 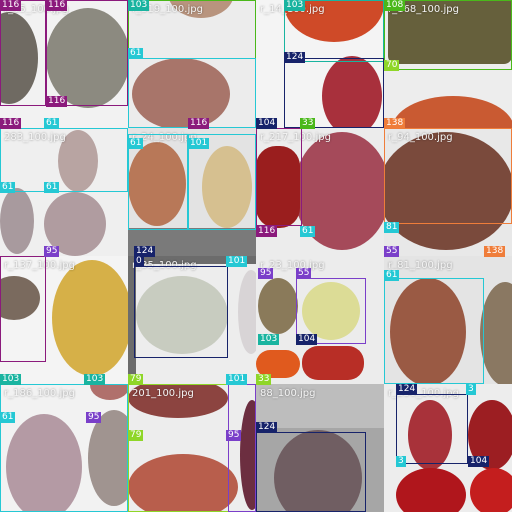 I want to click on box-label: 81, so click(x=392, y=227).